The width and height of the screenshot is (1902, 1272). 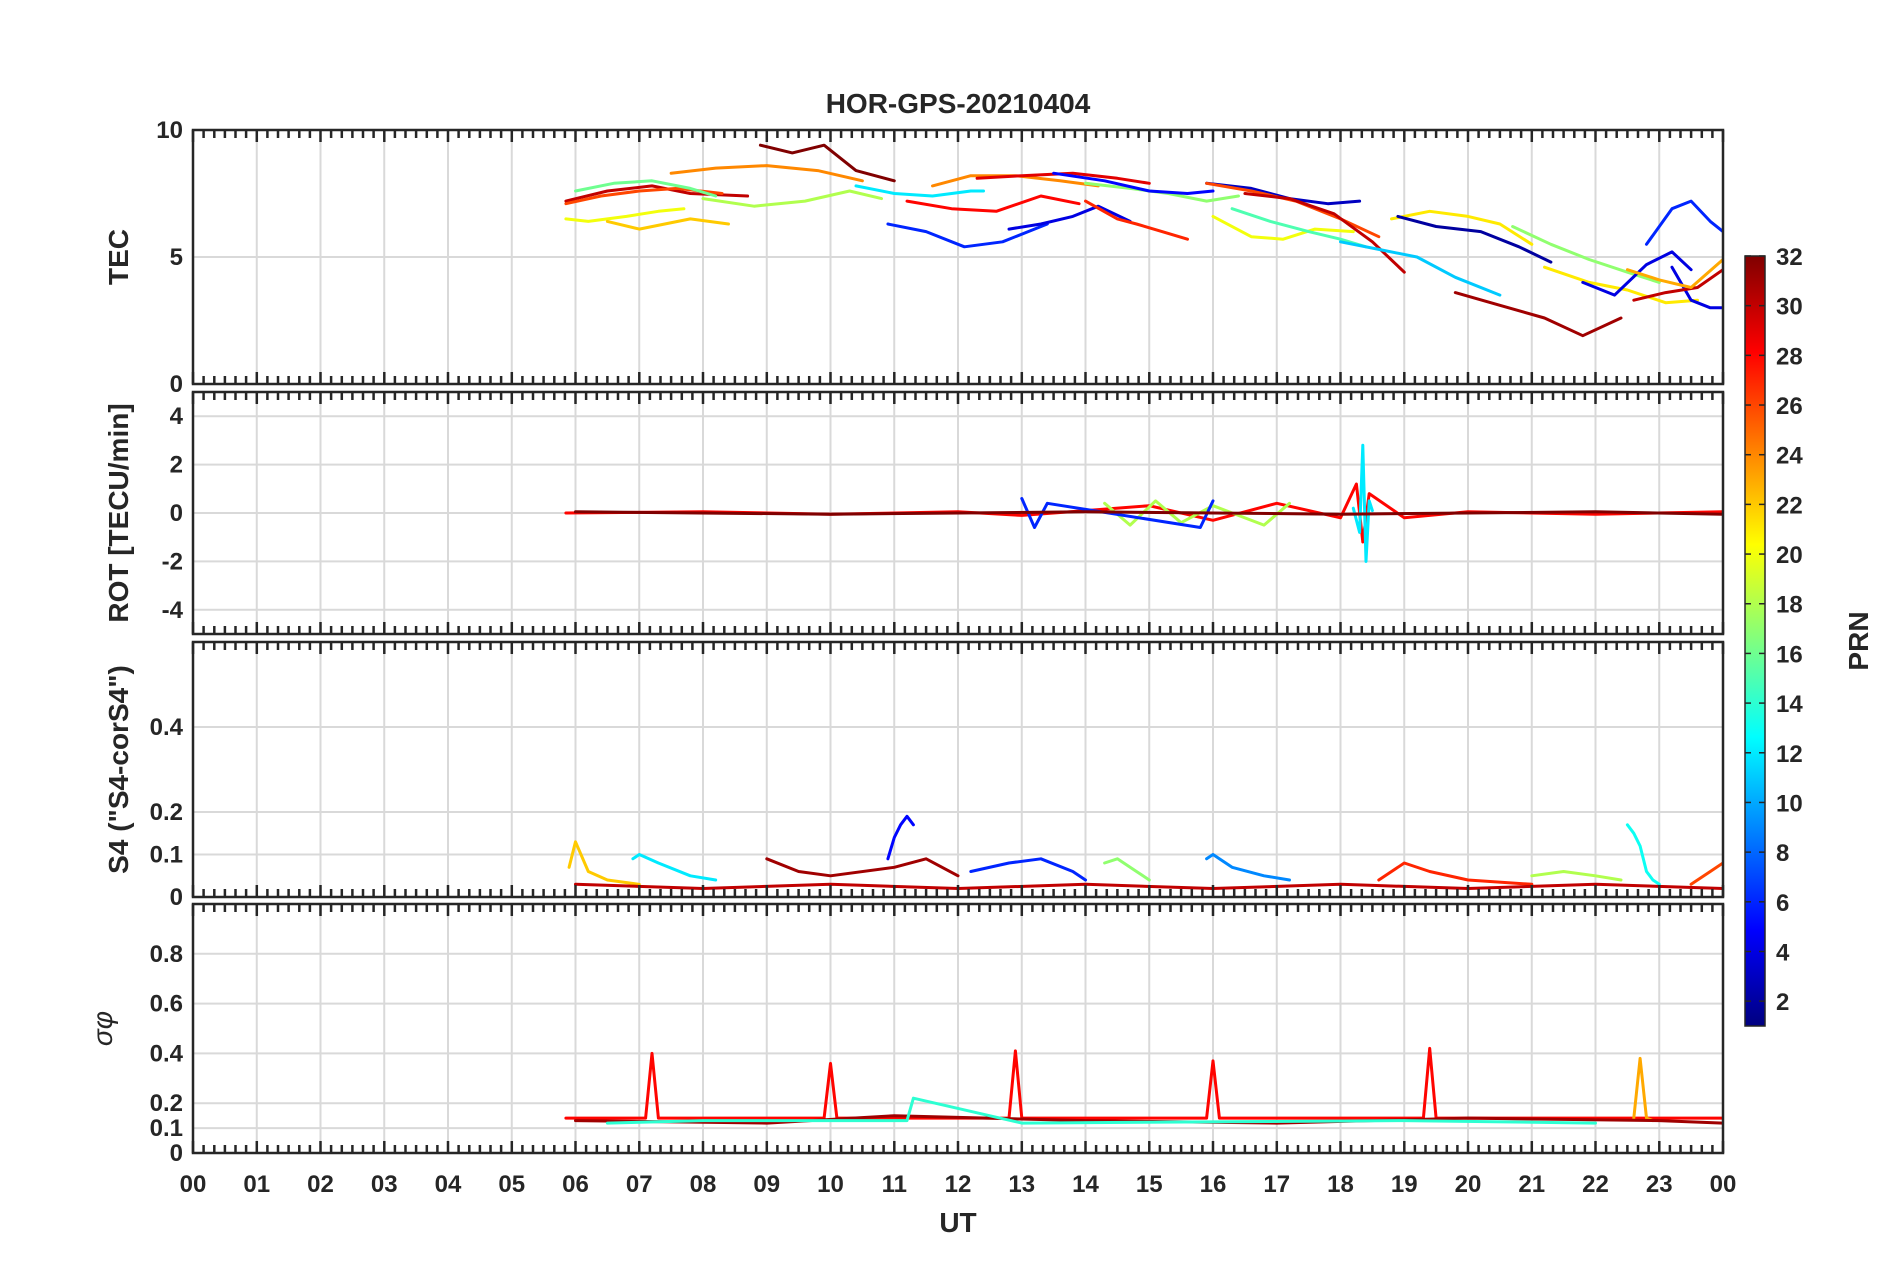 I want to click on colorbar-tick-label: 4, so click(x=1783, y=952).